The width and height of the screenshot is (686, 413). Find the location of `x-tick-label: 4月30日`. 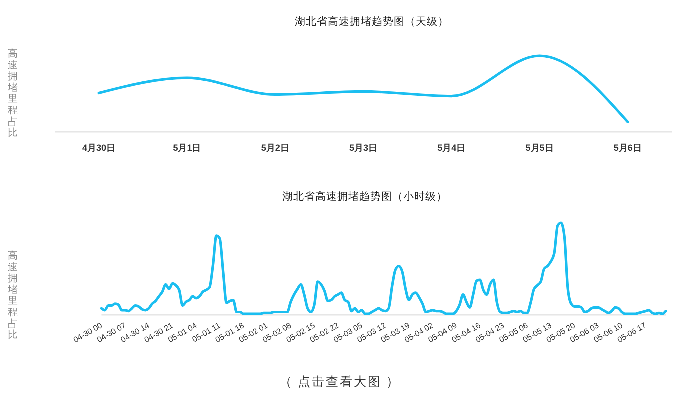

x-tick-label: 4月30日 is located at coordinates (99, 148).